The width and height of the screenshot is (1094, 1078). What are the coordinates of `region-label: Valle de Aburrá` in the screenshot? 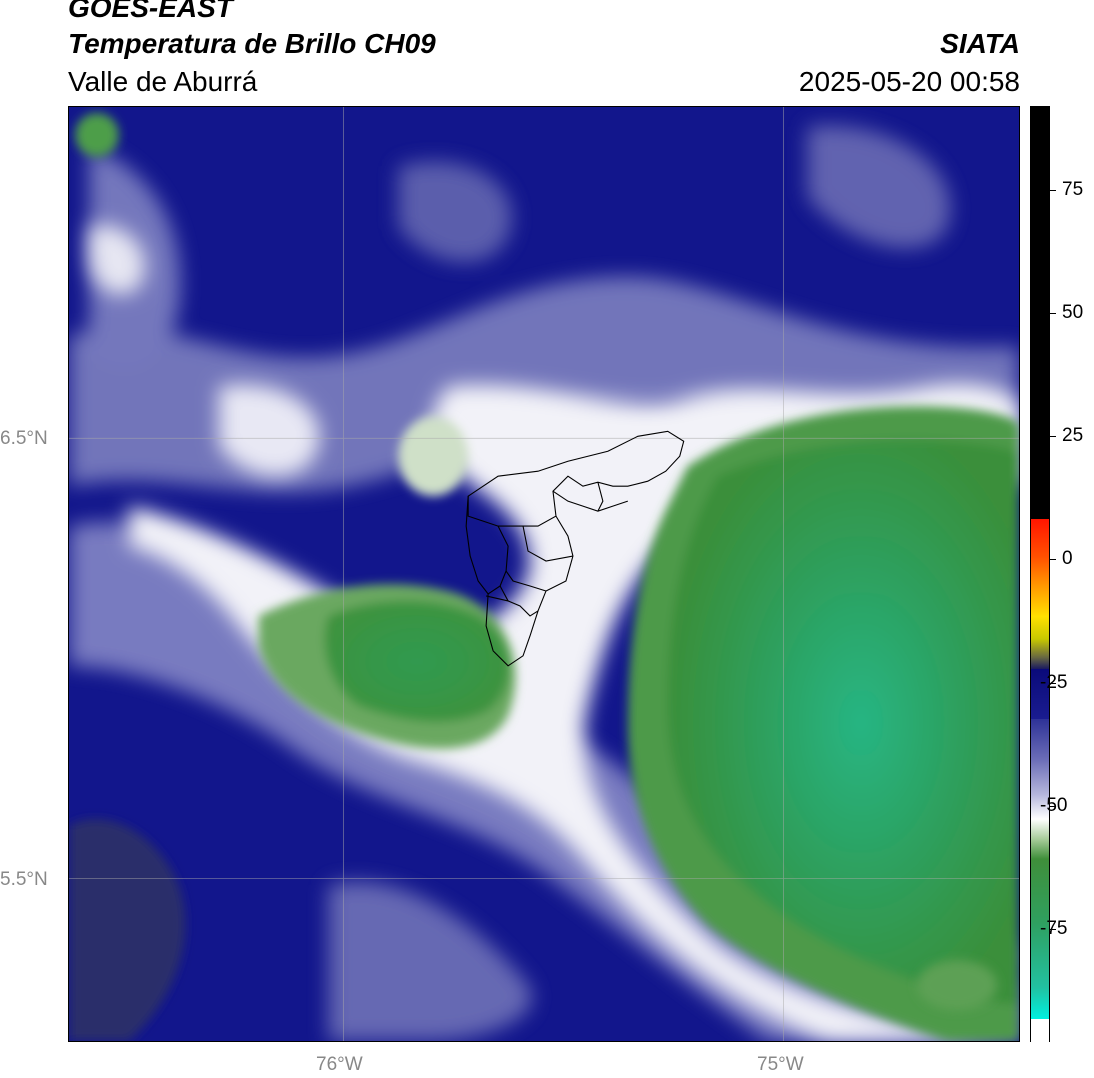 It's located at (163, 81).